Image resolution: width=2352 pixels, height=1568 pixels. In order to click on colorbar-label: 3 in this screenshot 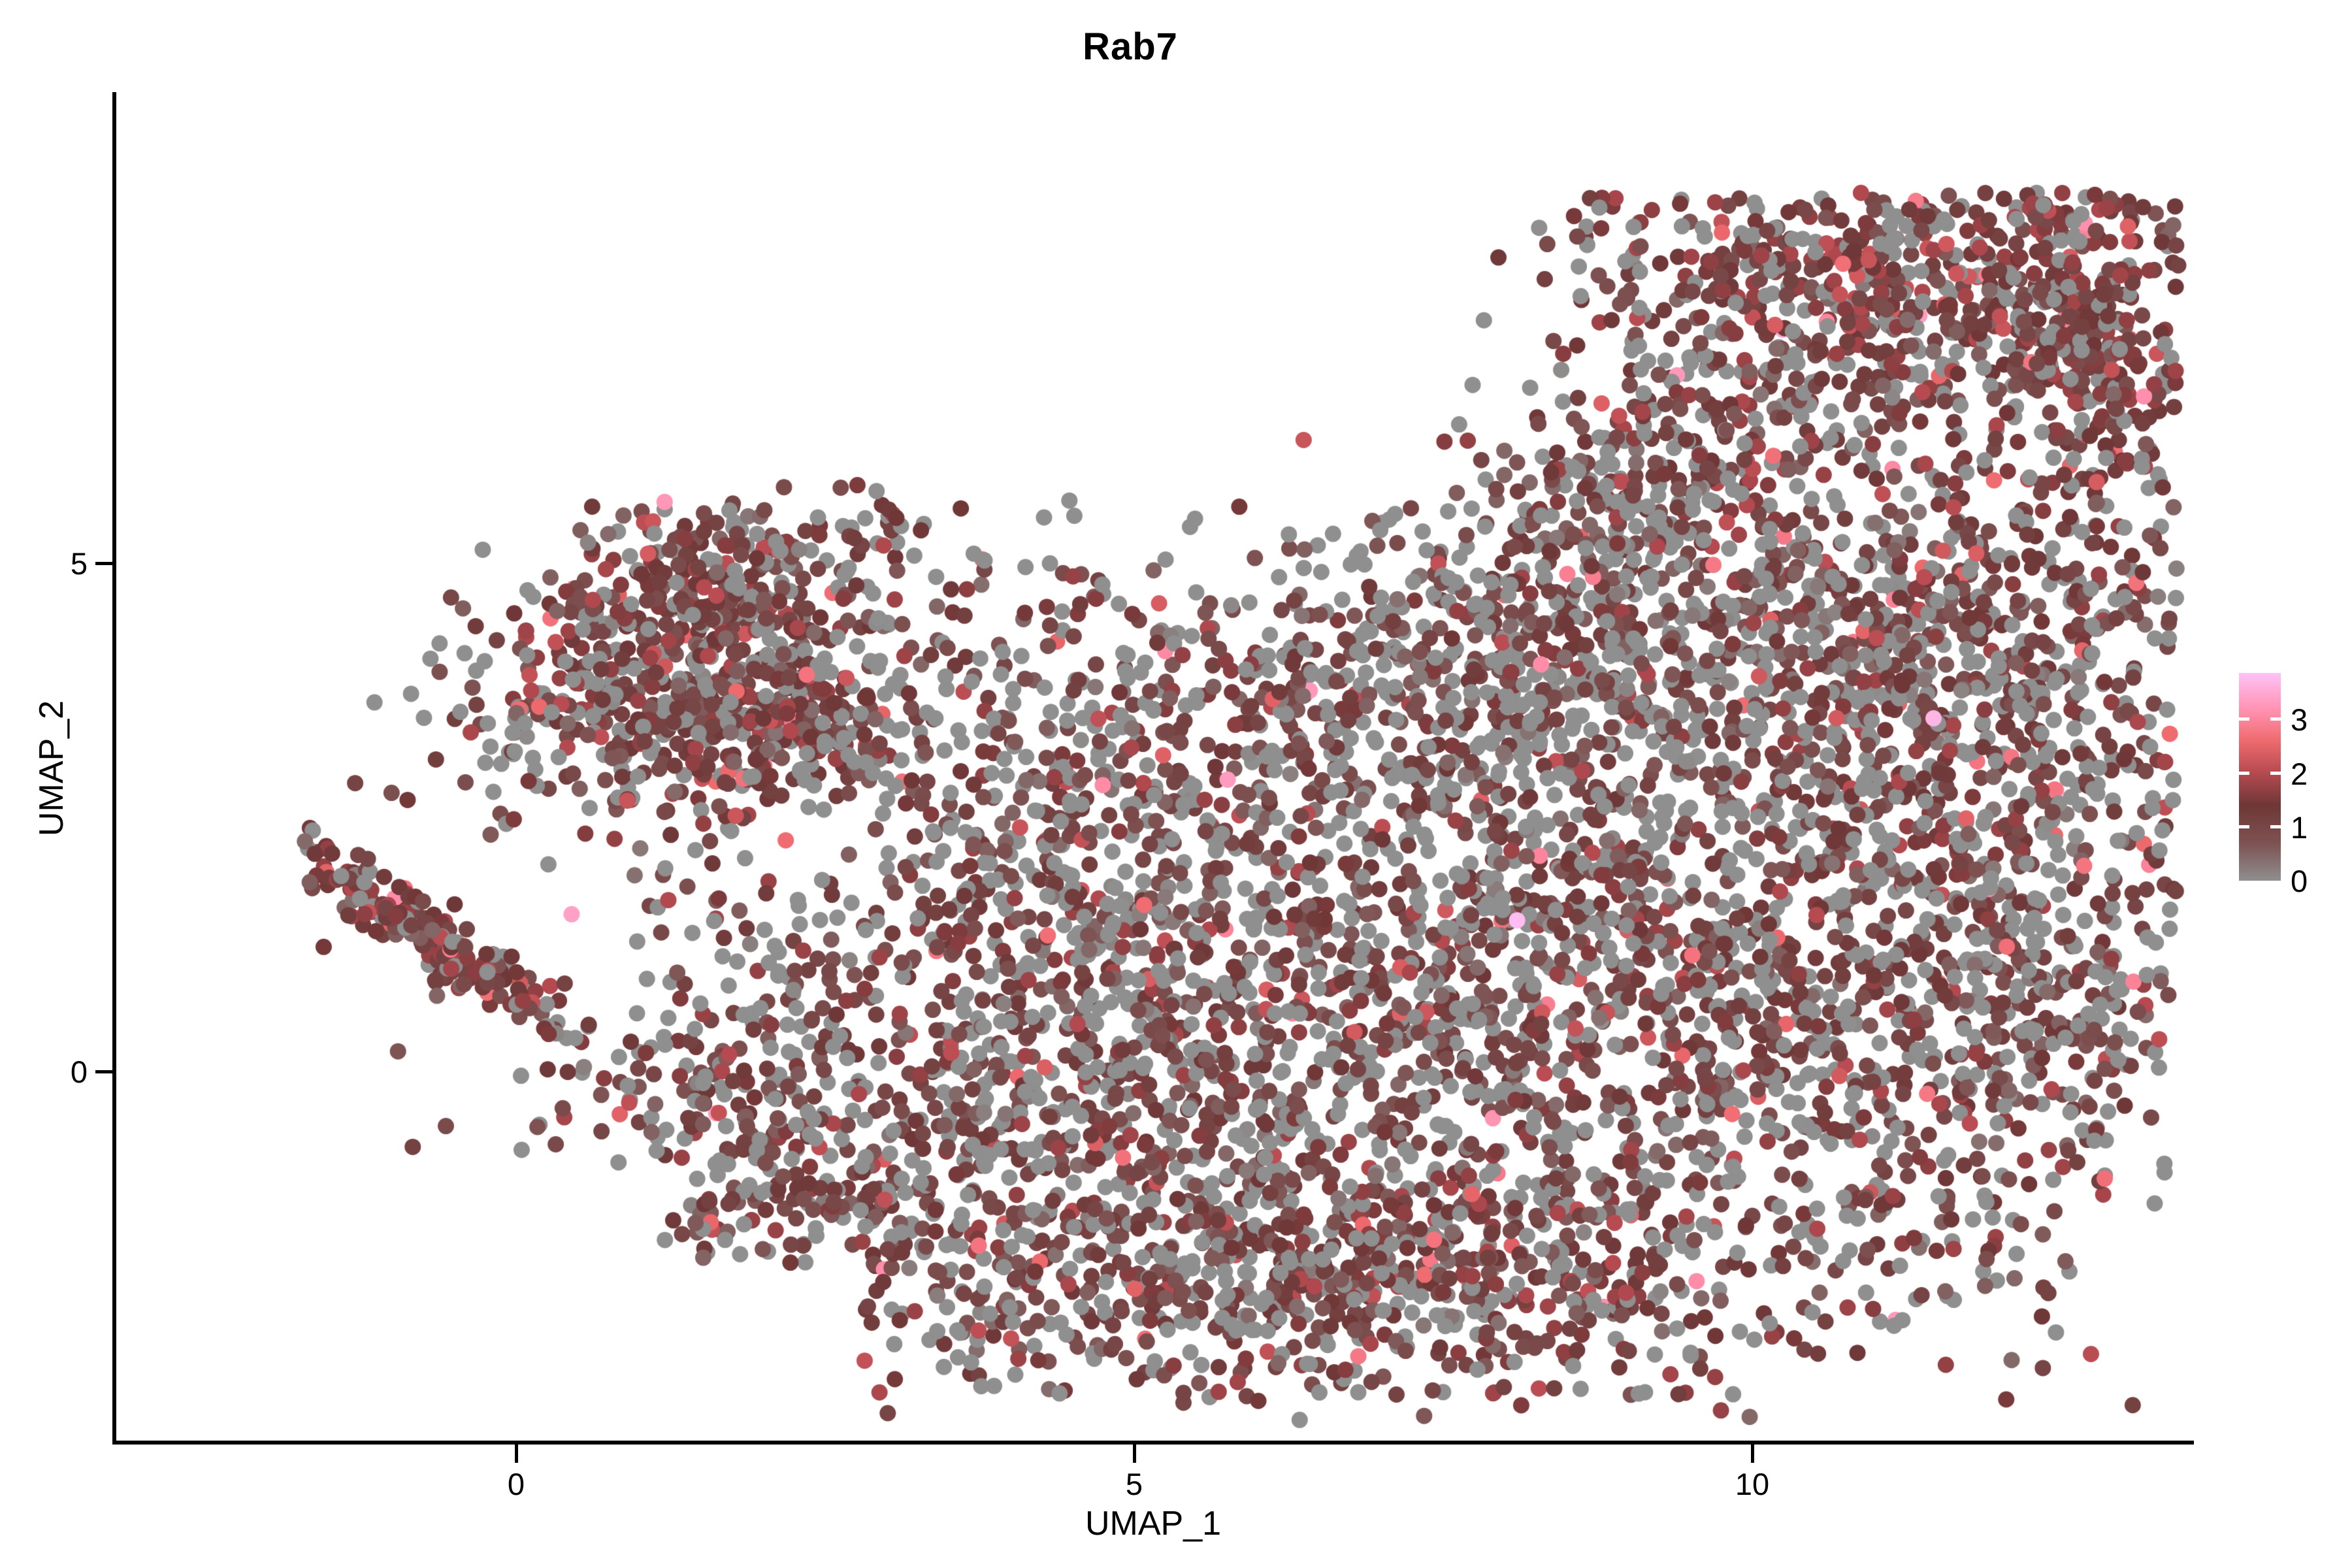, I will do `click(2299, 719)`.